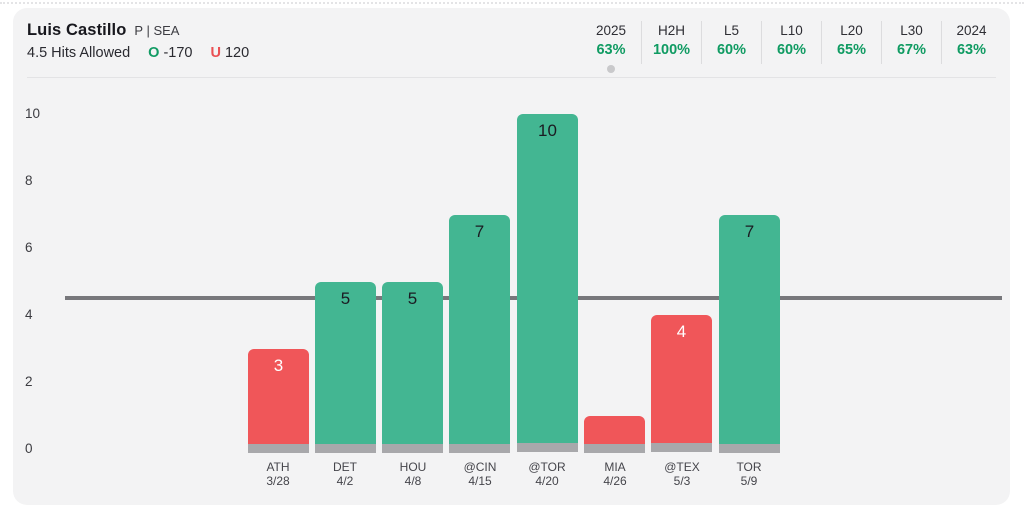 This screenshot has width=1024, height=515. I want to click on over-odds-value: -170, so click(178, 53).